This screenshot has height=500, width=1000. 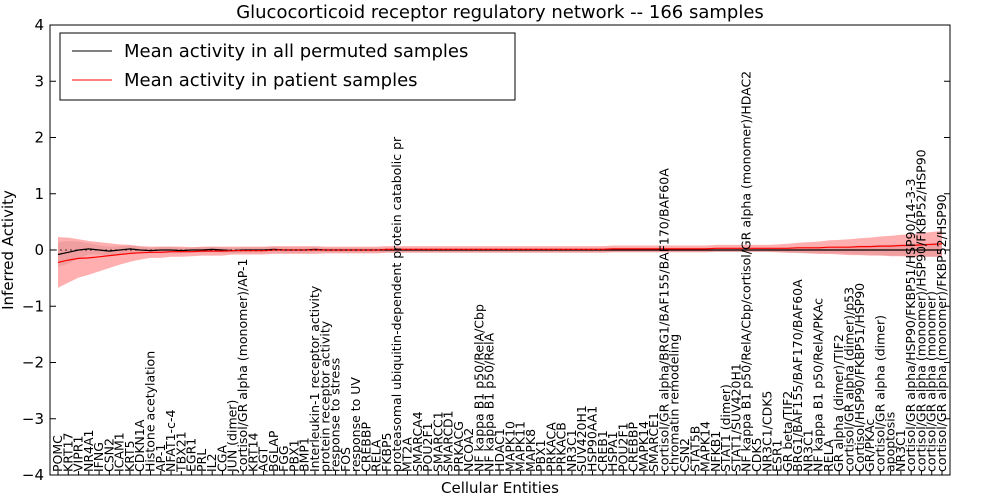 I want to click on entity-label: EGR1, so click(x=191, y=455).